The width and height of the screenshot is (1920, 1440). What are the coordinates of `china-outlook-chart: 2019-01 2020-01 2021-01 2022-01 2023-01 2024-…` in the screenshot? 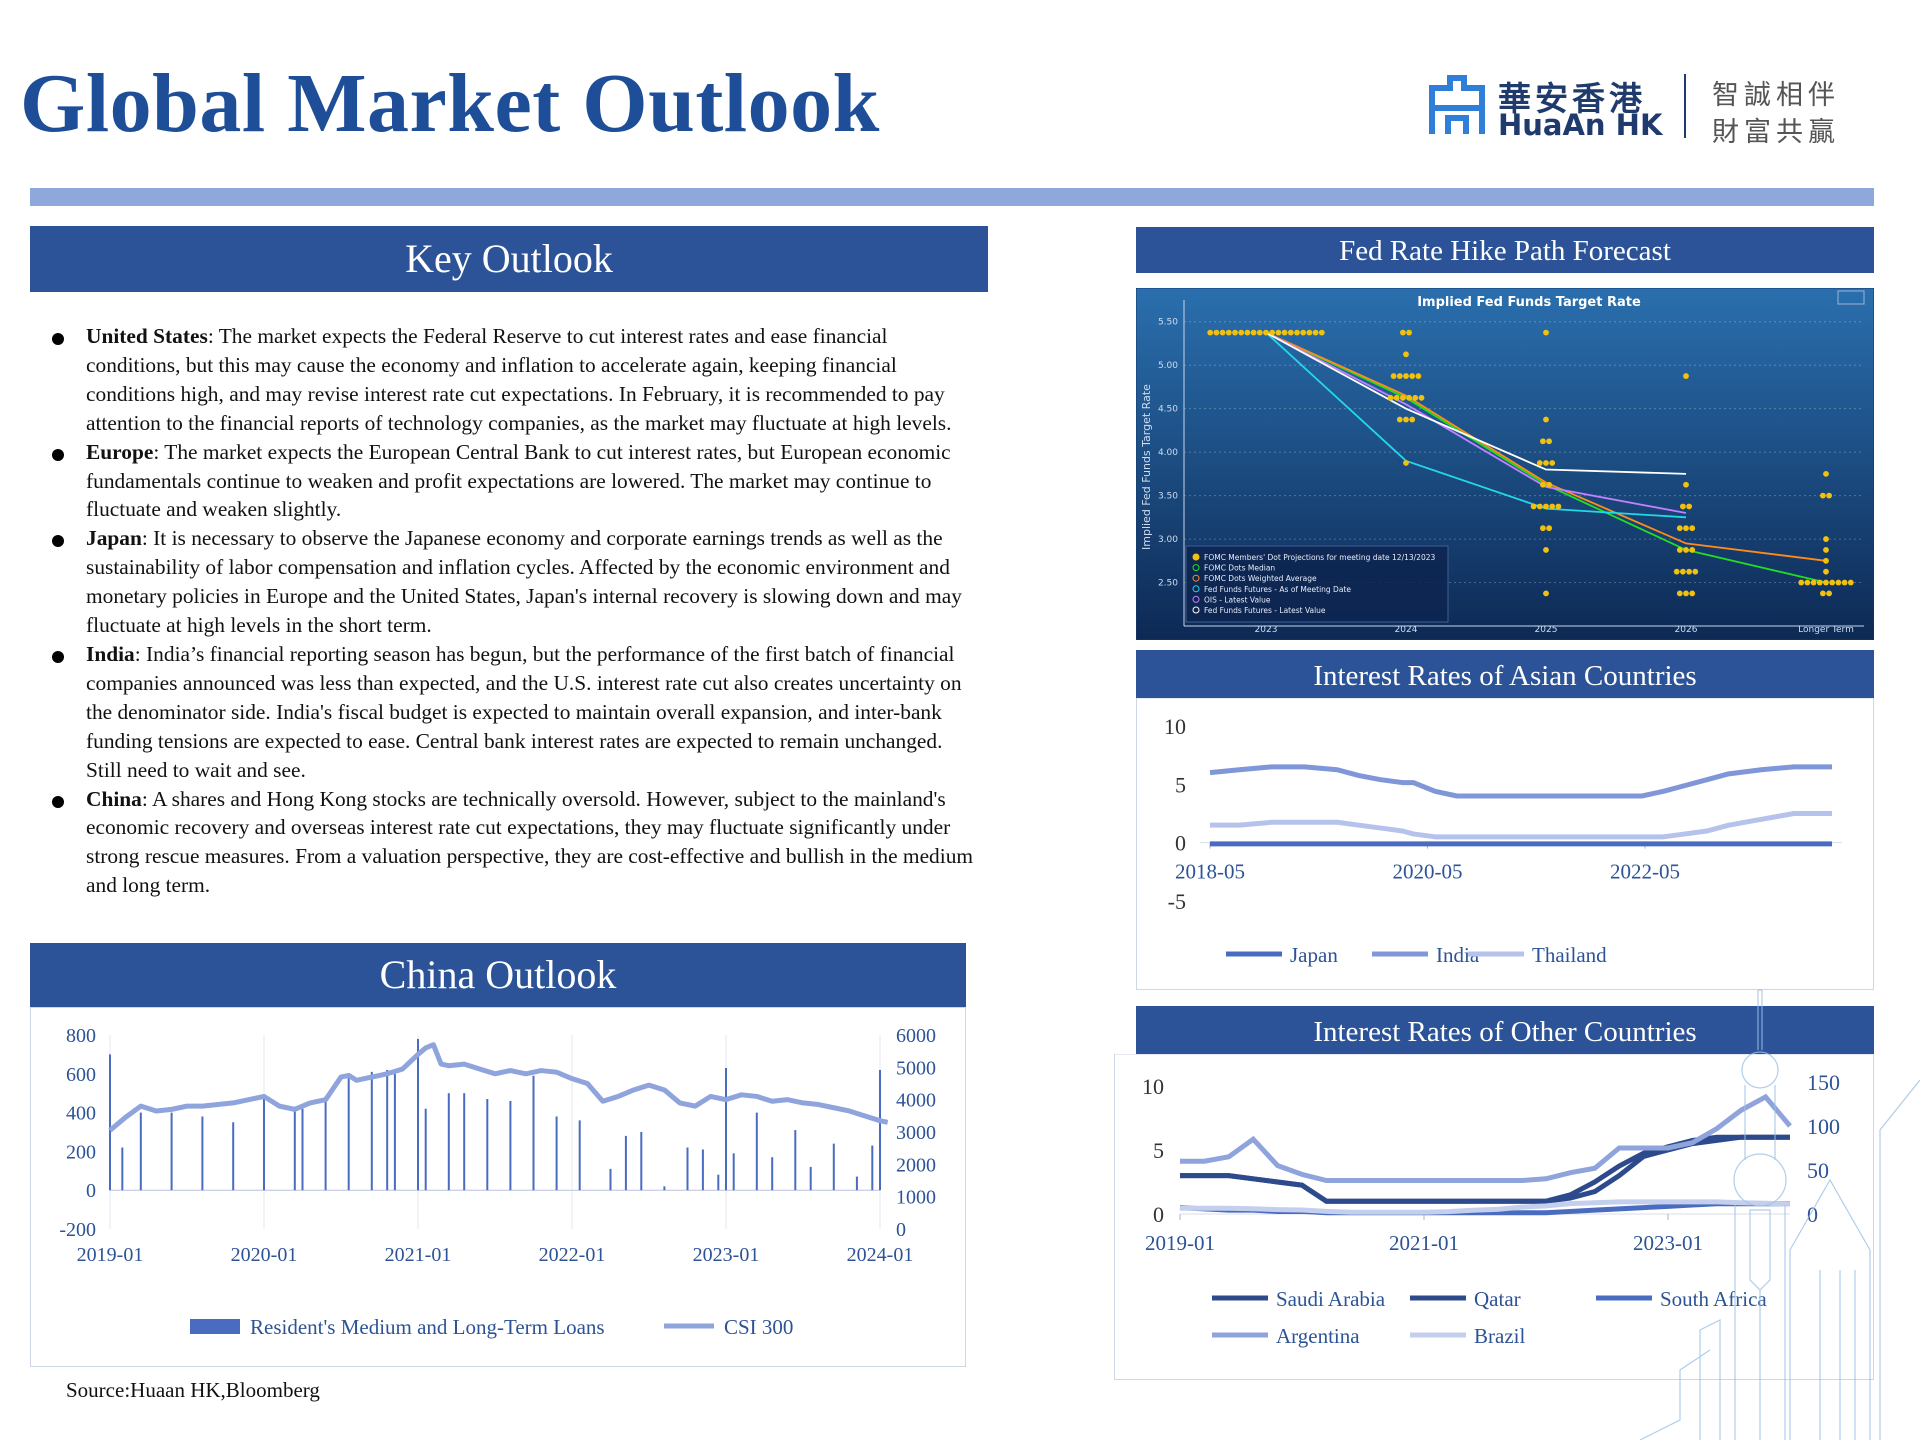 It's located at (498, 1187).